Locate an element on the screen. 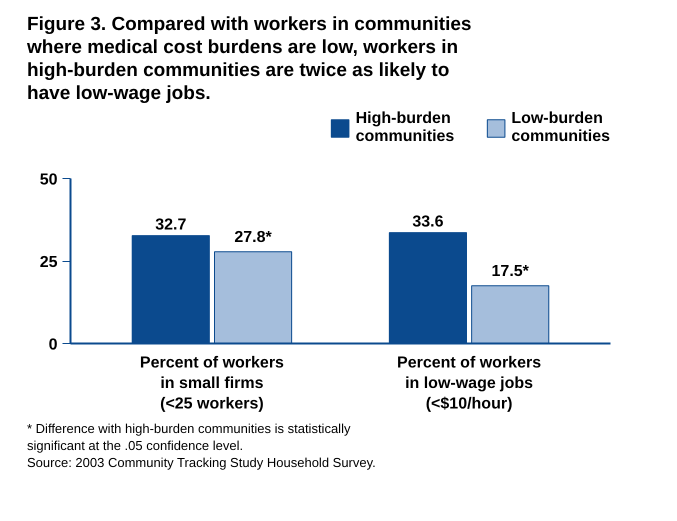 The width and height of the screenshot is (677, 521). x-tick-label: Percent of workers in low-wage jobs (<$10/hour) is located at coordinates (469, 383).